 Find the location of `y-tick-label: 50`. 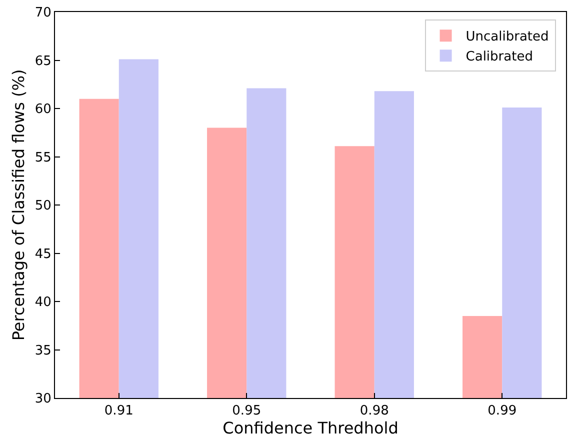

y-tick-label: 50 is located at coordinates (43, 206).